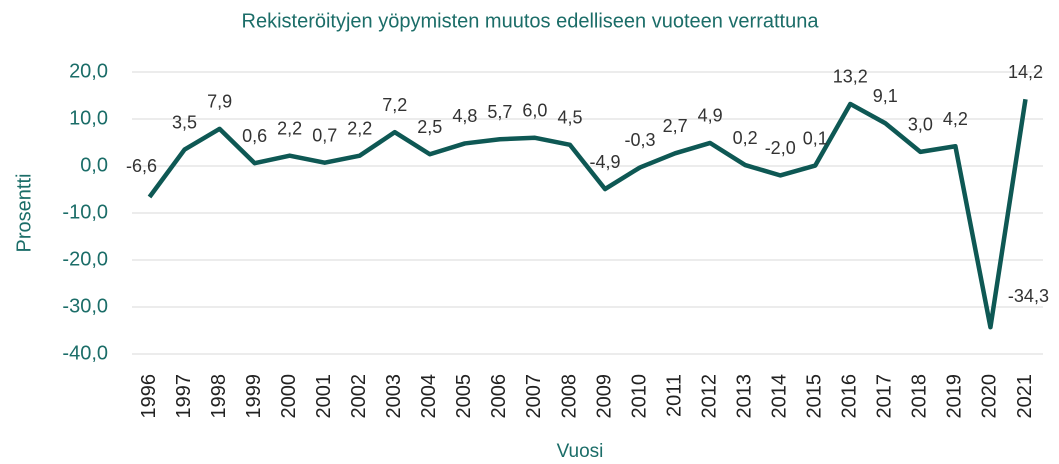  I want to click on data-label: -2,0, so click(780, 148).